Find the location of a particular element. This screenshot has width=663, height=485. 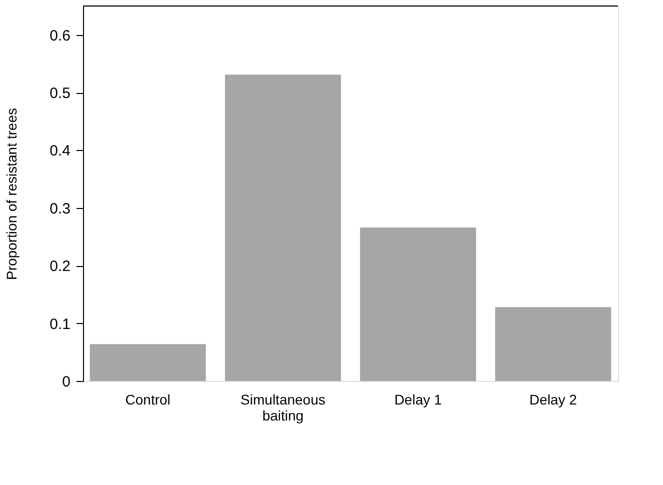

y-tick-label: 0.1 is located at coordinates (60, 324).